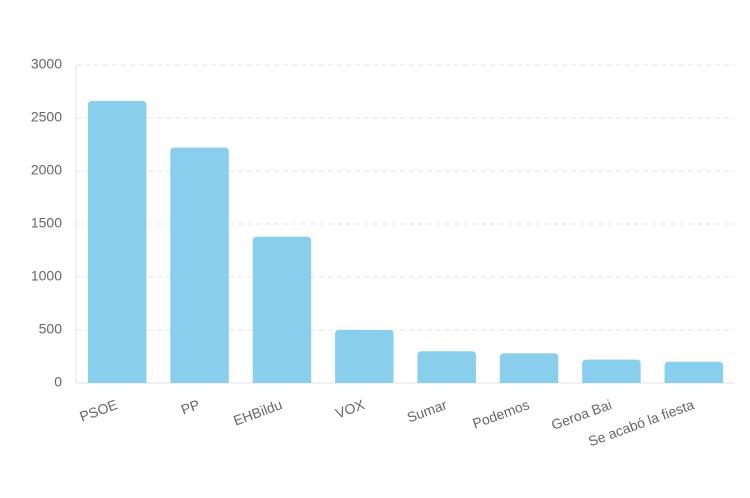 The height and width of the screenshot is (498, 750). Describe the element at coordinates (46, 276) in the screenshot. I see `y-tick-label: 1000` at that location.